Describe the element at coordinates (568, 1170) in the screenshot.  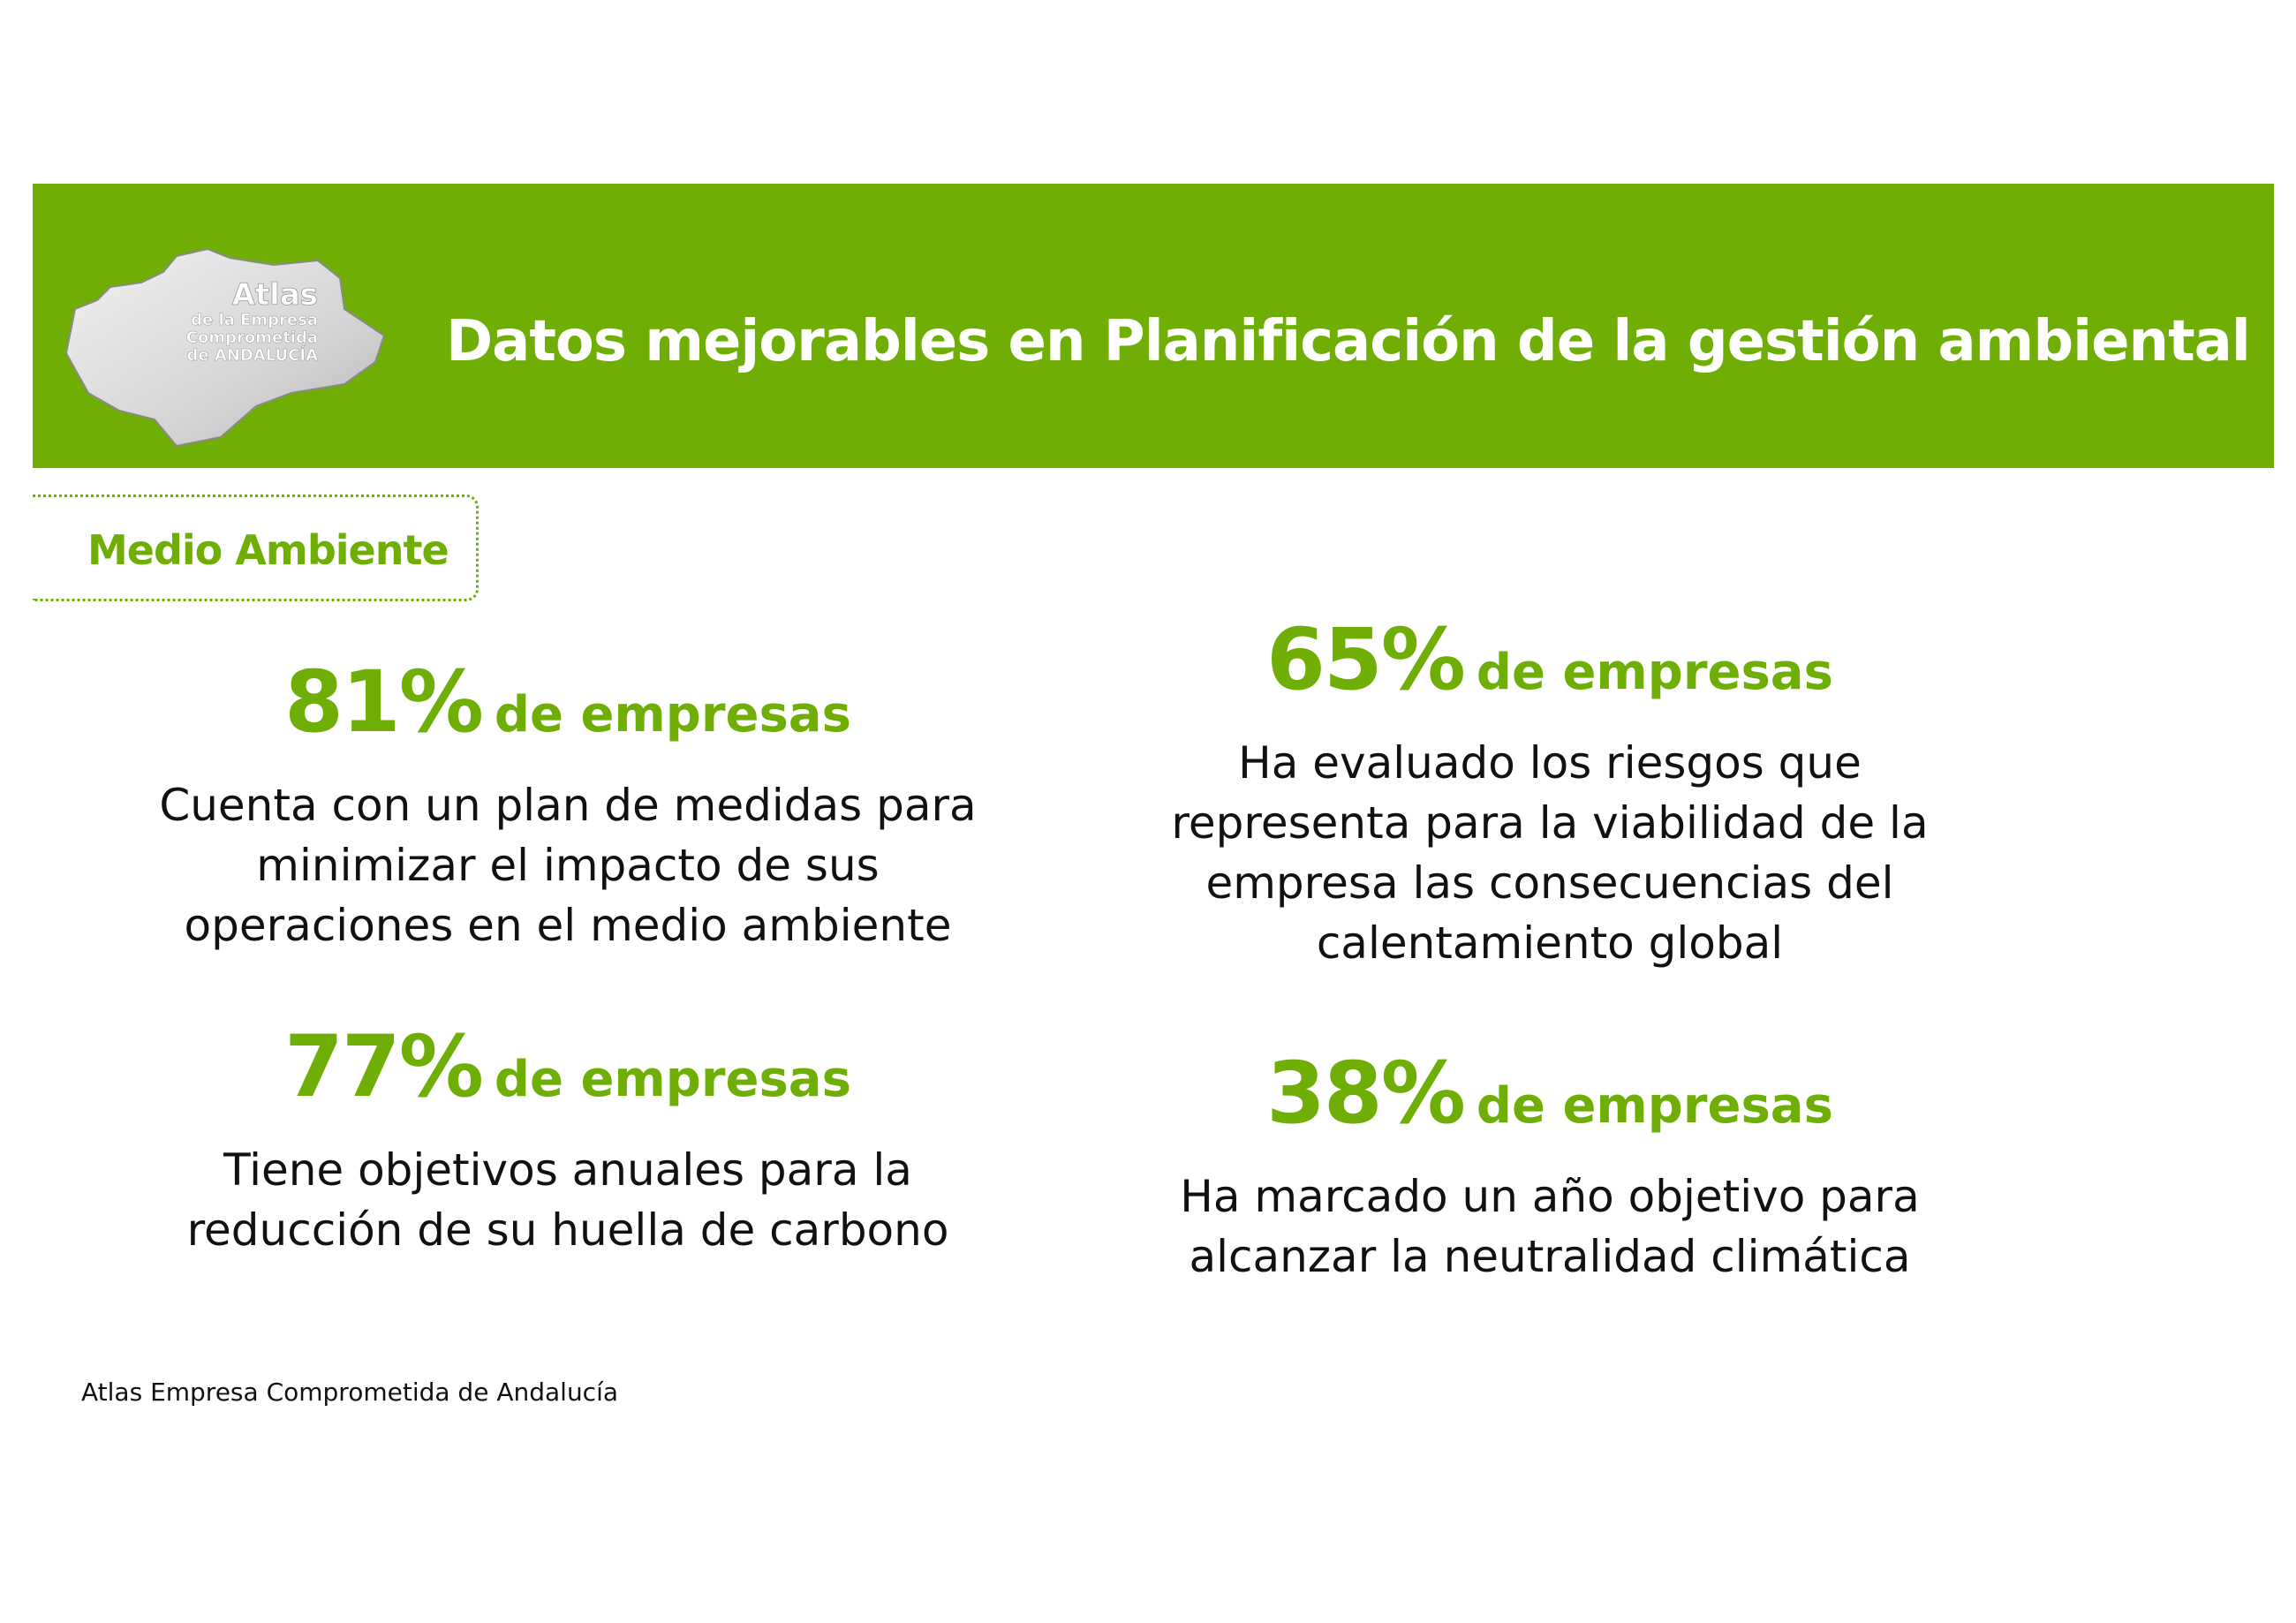
I see `stat-text-line: Tiene objetivos anuales para la` at that location.